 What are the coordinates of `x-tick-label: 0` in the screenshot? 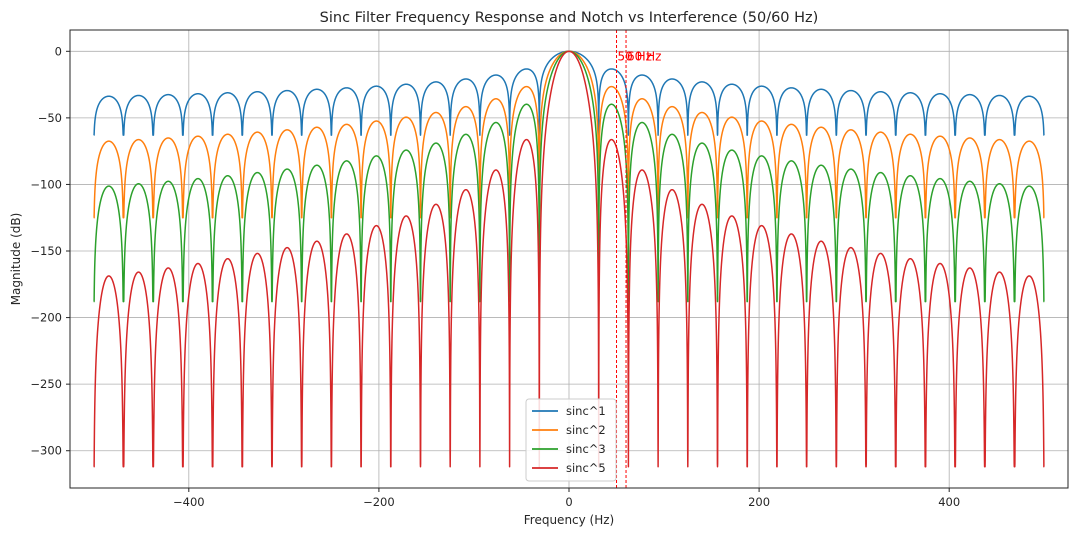 It's located at (568, 502).